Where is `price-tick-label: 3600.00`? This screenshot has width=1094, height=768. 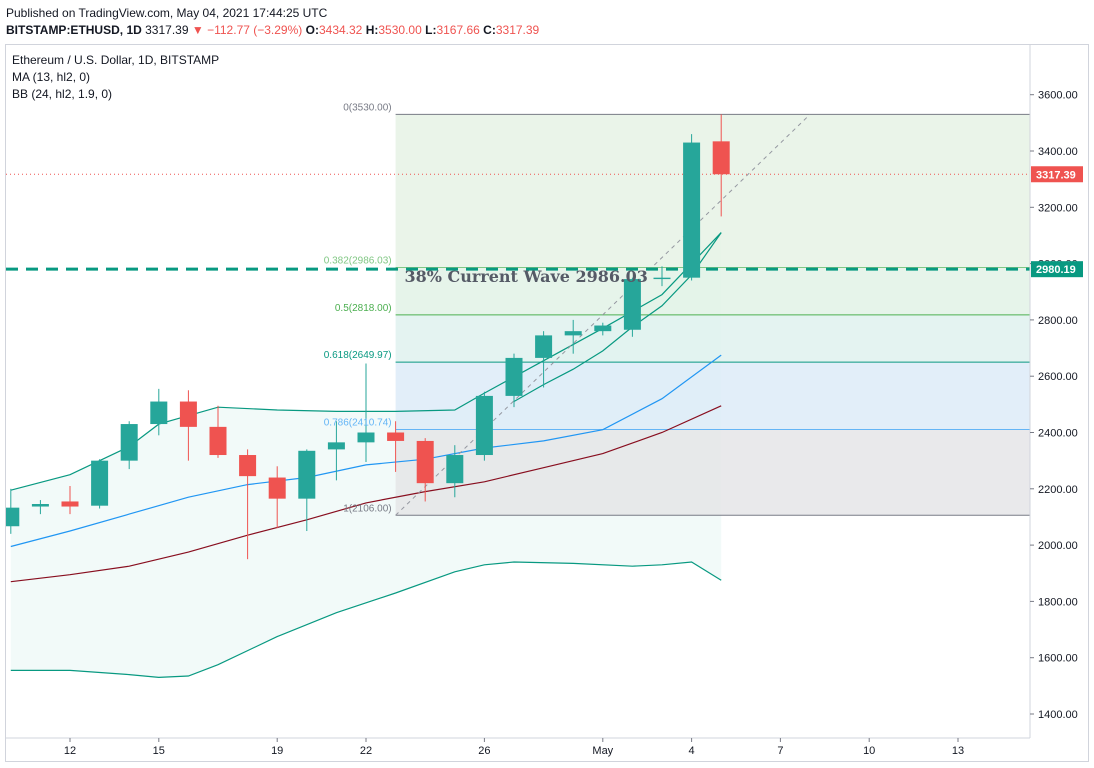 price-tick-label: 3600.00 is located at coordinates (1058, 96).